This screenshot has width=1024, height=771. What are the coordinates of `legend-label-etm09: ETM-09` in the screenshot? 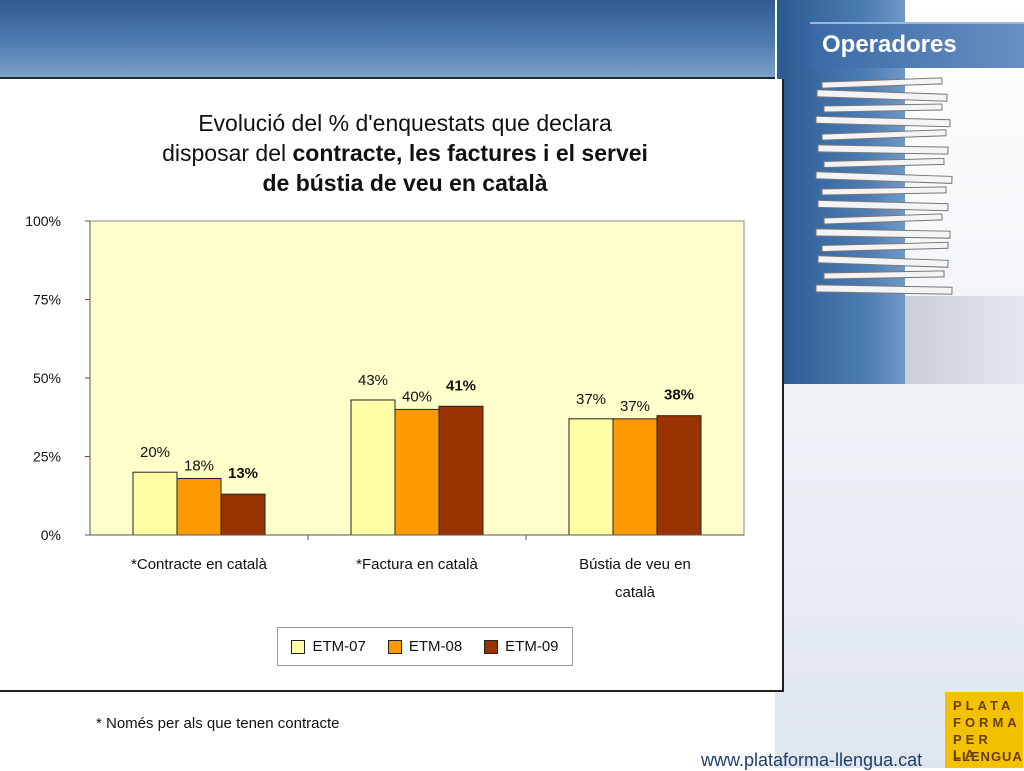 It's located at (532, 646).